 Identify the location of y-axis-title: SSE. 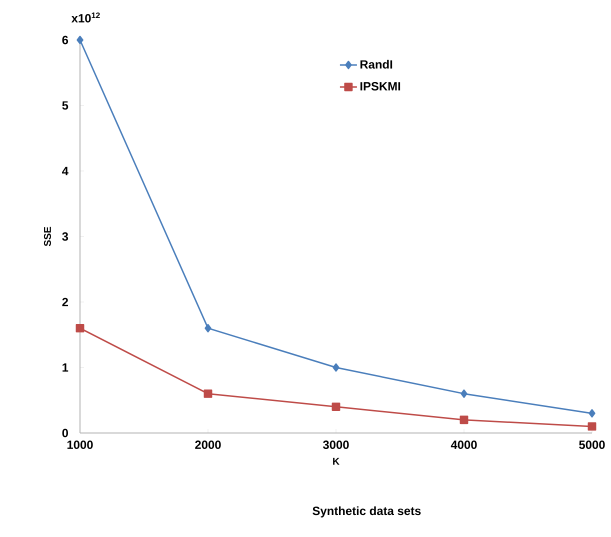
(47, 236).